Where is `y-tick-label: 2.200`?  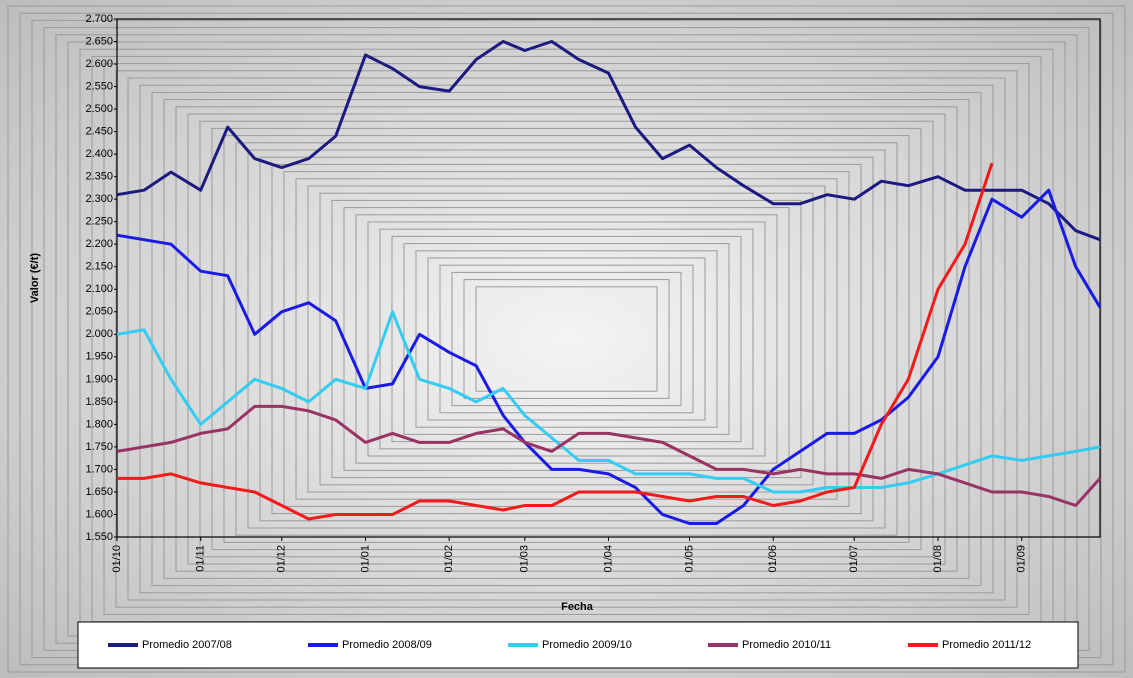
y-tick-label: 2.200 is located at coordinates (99, 244).